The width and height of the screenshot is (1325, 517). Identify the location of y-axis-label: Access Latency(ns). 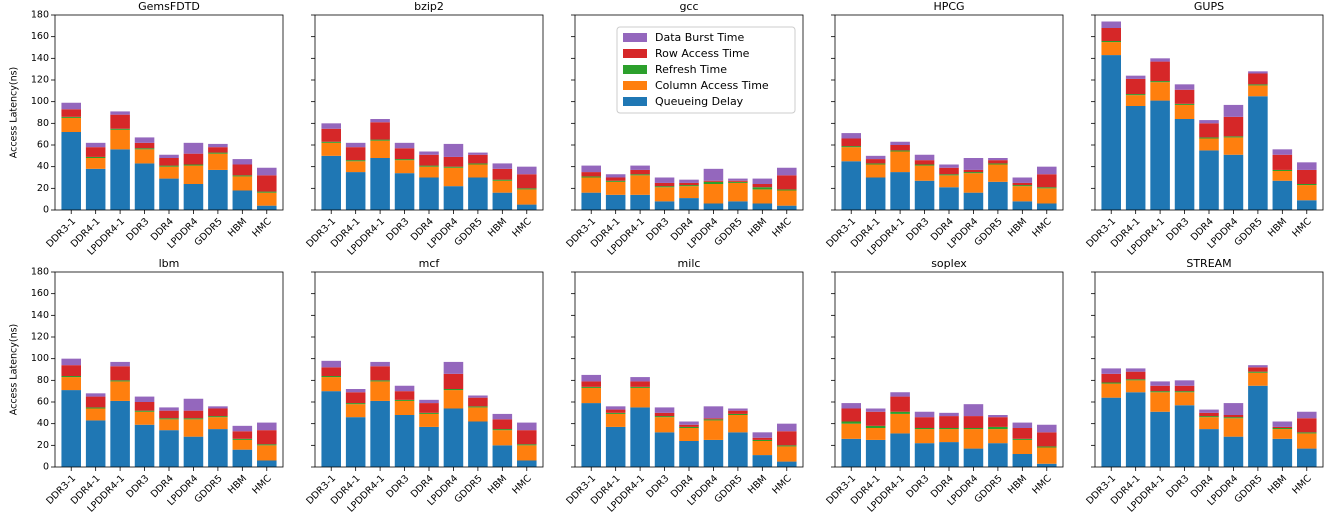
(14, 112).